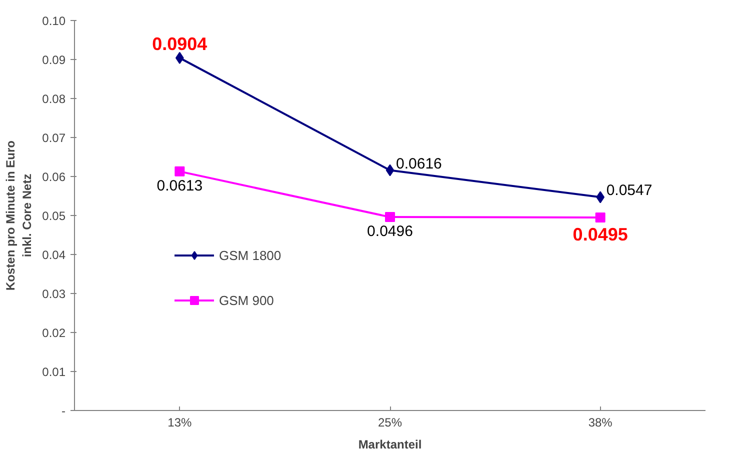 This screenshot has width=739, height=458. Describe the element at coordinates (64, 411) in the screenshot. I see `y-tick-label: -` at that location.